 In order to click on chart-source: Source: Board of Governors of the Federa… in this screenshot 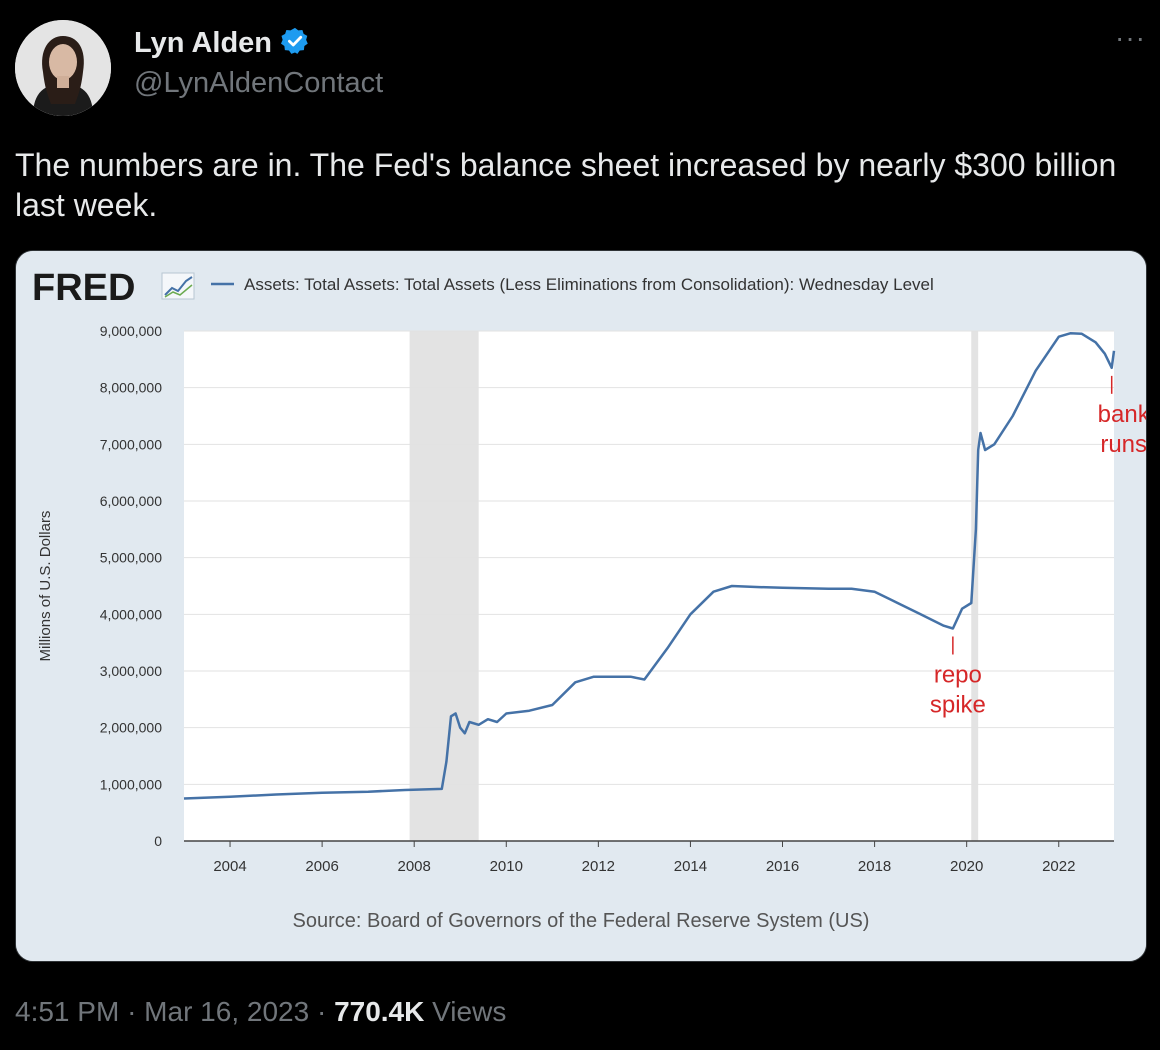, I will do `click(581, 921)`.